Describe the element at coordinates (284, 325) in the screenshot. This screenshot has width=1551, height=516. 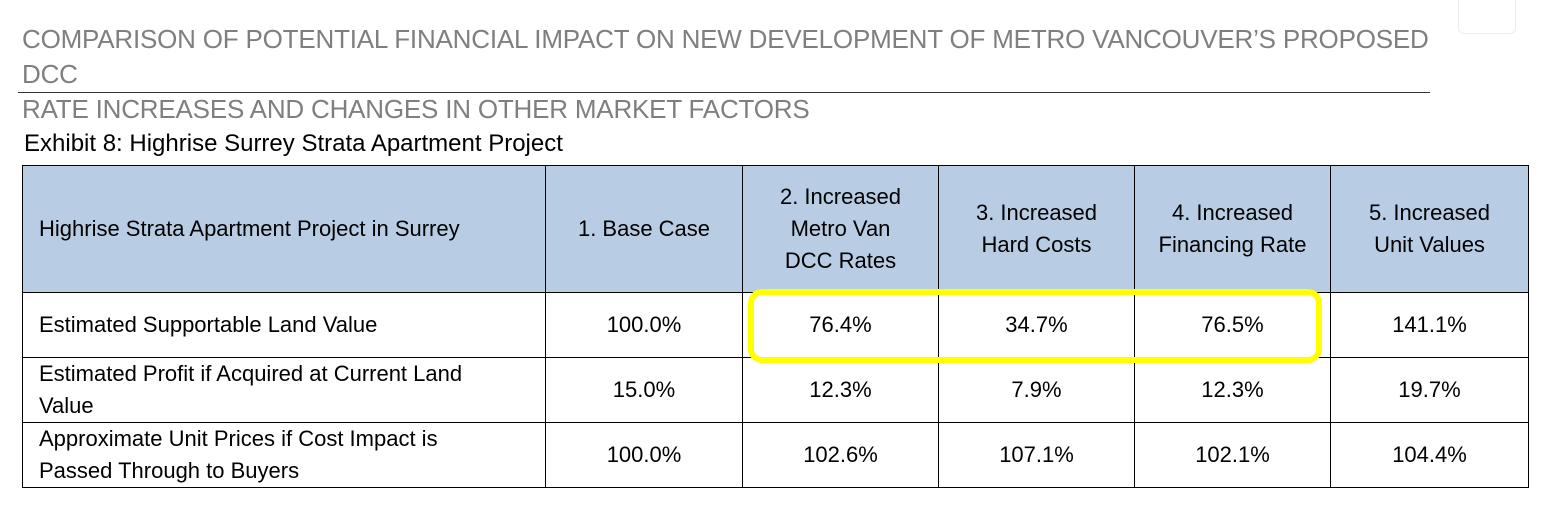
I see `row-label: Estimated Supportable Land Value` at that location.